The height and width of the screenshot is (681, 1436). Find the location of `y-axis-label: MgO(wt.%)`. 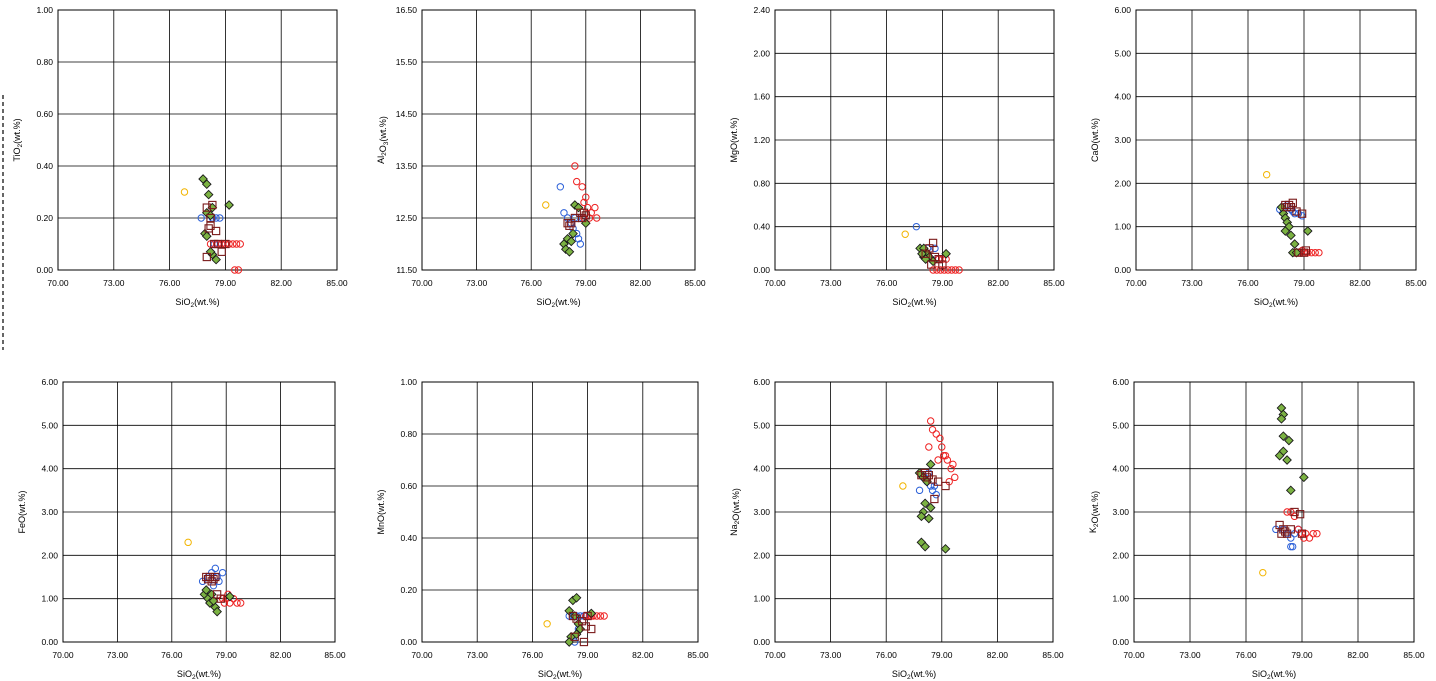

y-axis-label: MgO(wt.%) is located at coordinates (734, 139).